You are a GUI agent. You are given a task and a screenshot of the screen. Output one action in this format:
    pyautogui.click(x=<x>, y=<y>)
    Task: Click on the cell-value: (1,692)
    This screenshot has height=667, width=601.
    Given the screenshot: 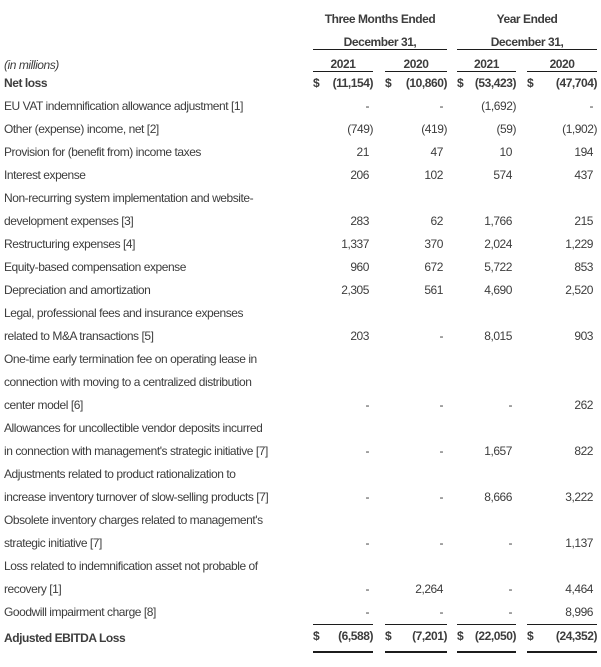 What is the action you would take?
    pyautogui.click(x=498, y=106)
    